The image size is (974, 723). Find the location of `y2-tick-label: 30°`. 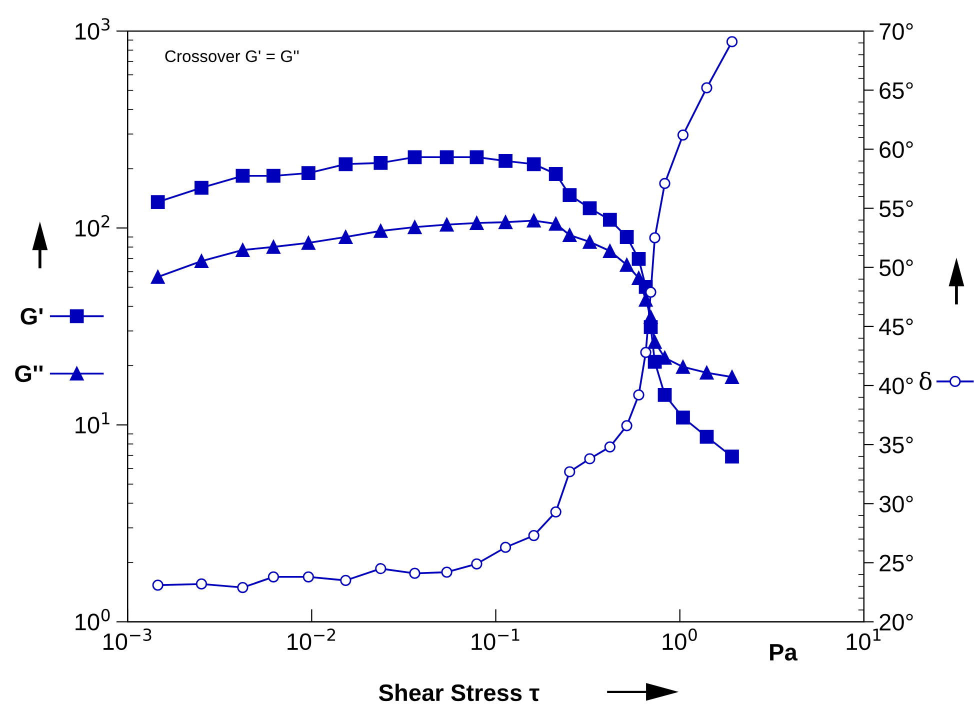

y2-tick-label: 30° is located at coordinates (896, 504).